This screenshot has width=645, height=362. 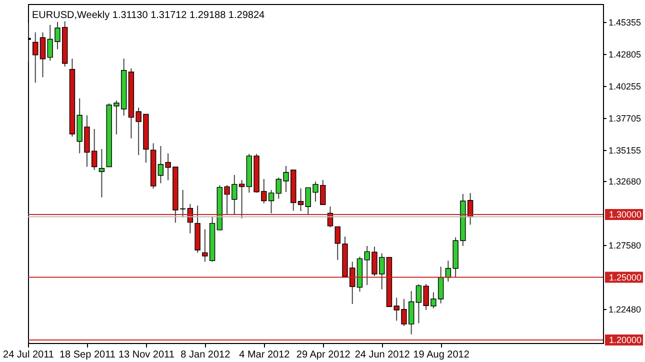 I want to click on y-tick-label: 1.37705, so click(x=625, y=118).